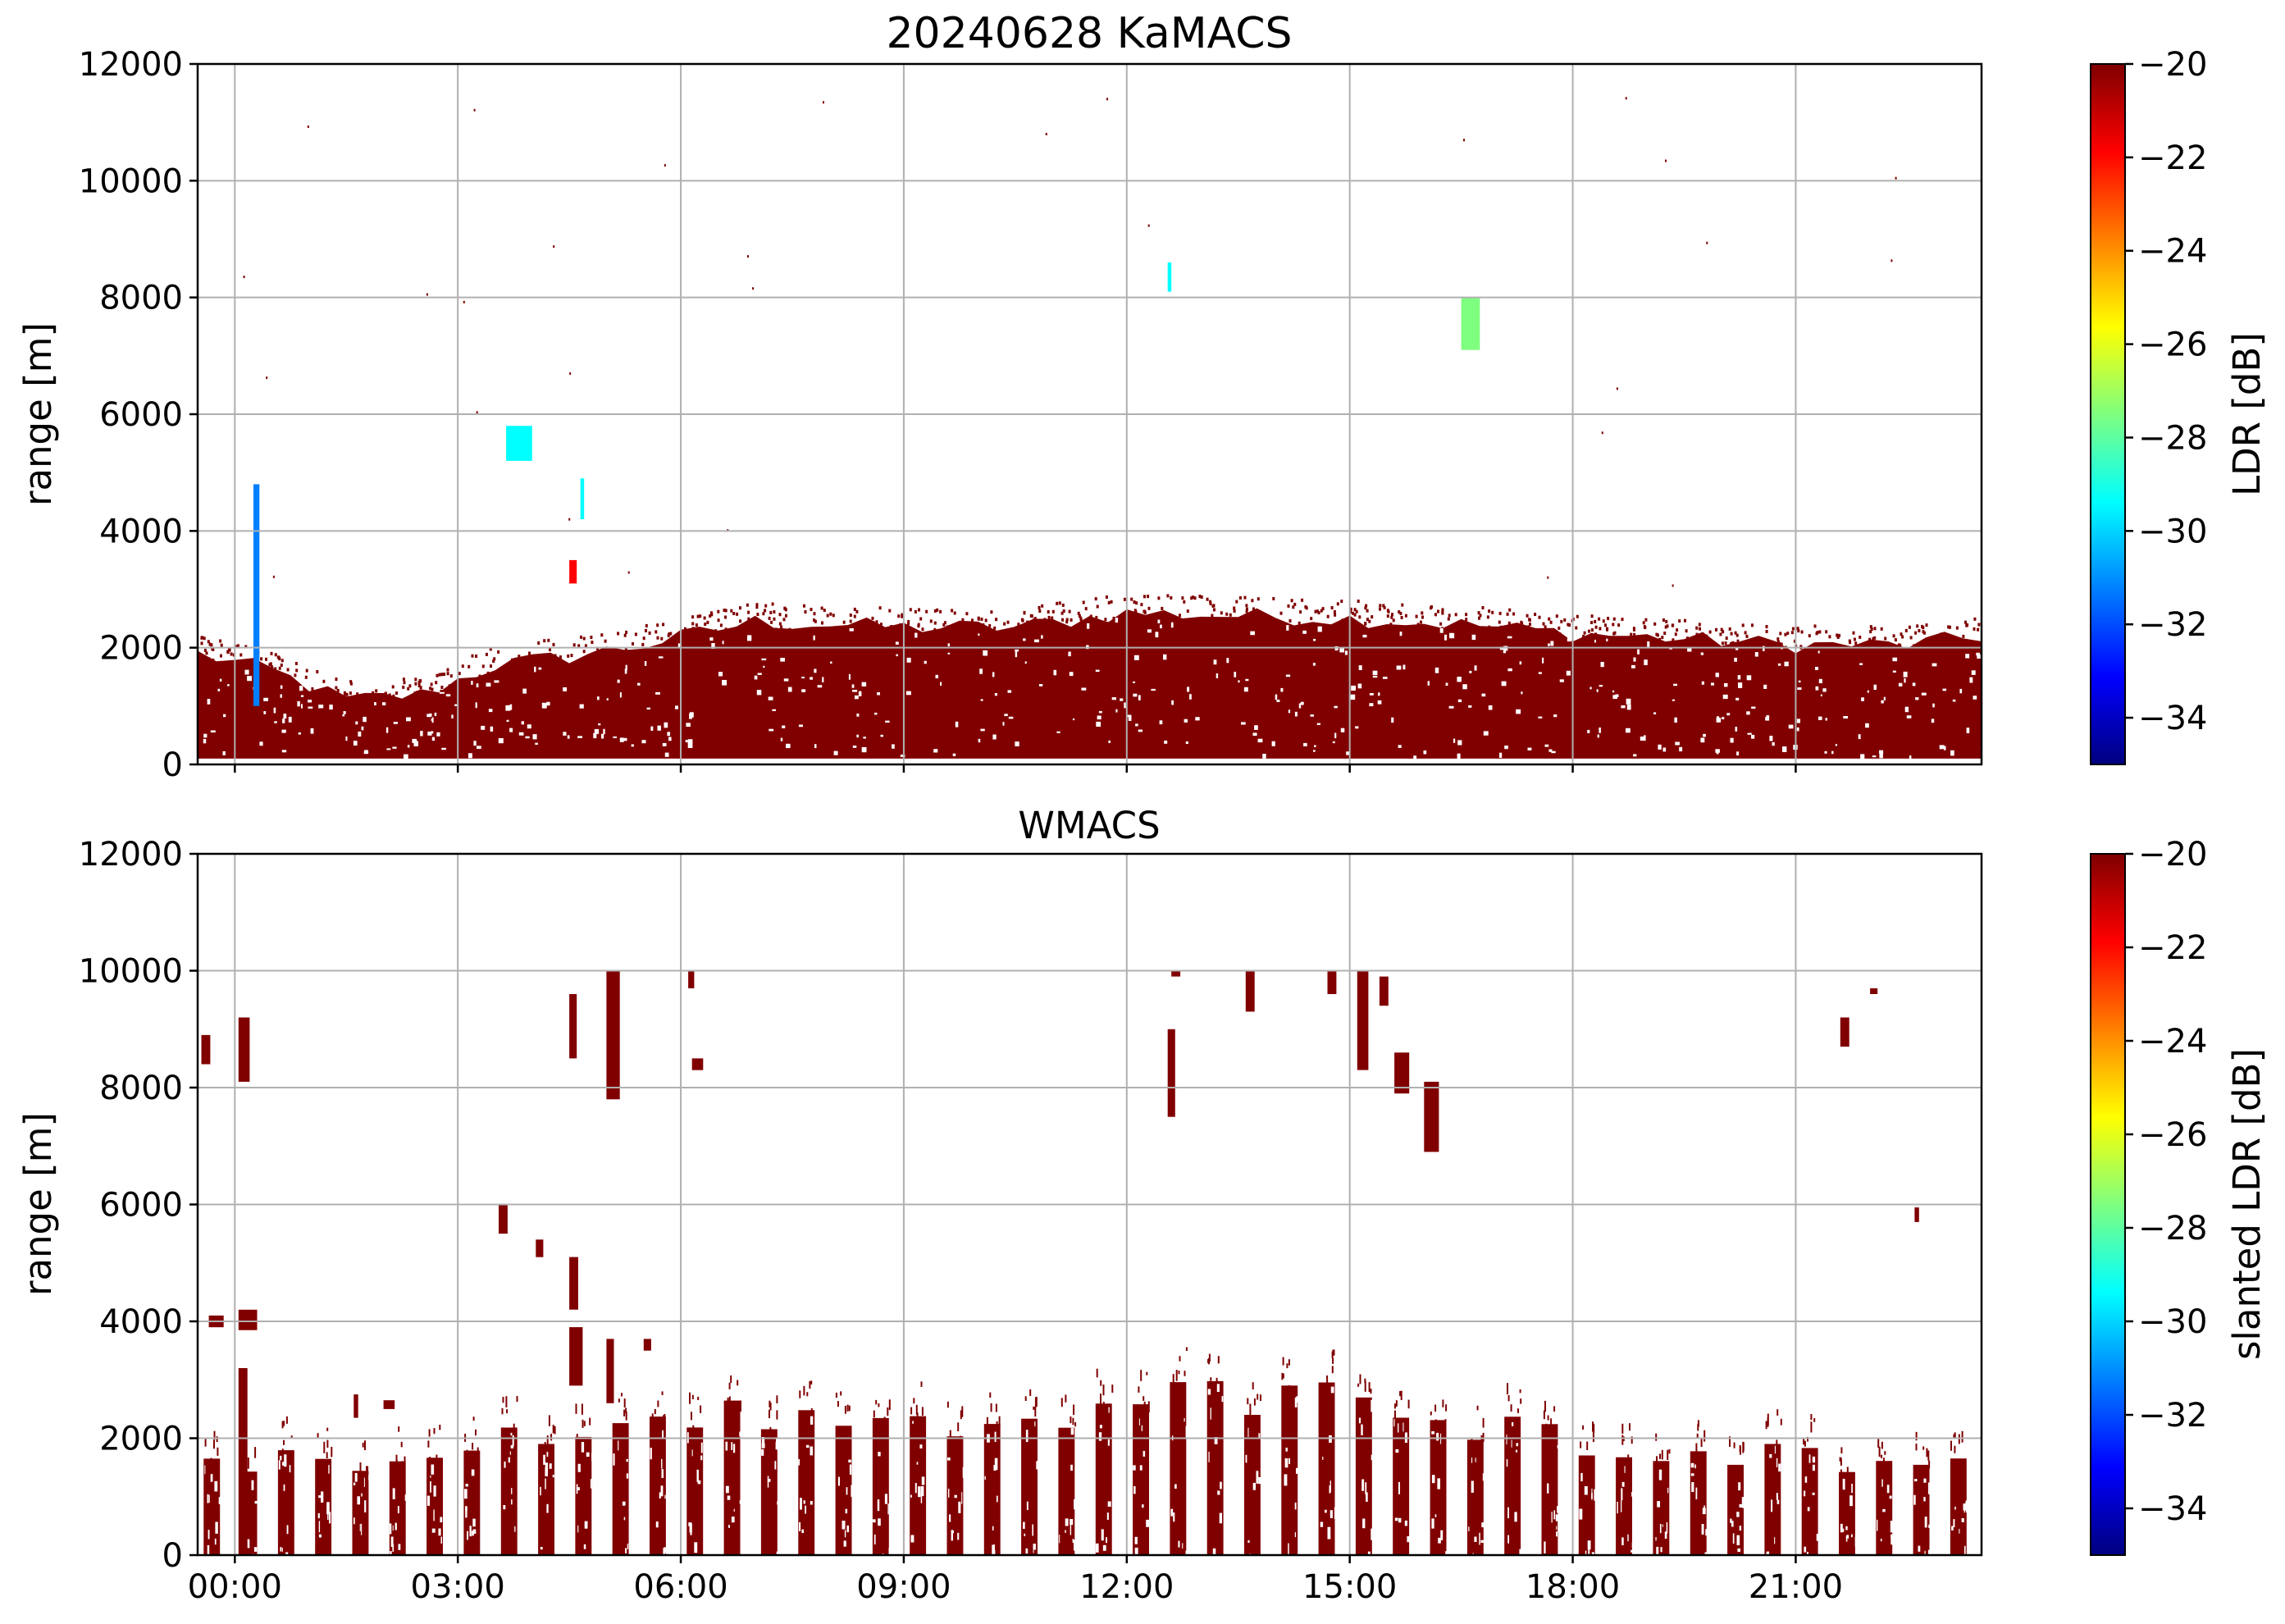 This screenshot has height=1624, width=2285. I want to click on colorbar-ticks: −20−22−24−26−28−30−32−34, so click(2166, 1182).